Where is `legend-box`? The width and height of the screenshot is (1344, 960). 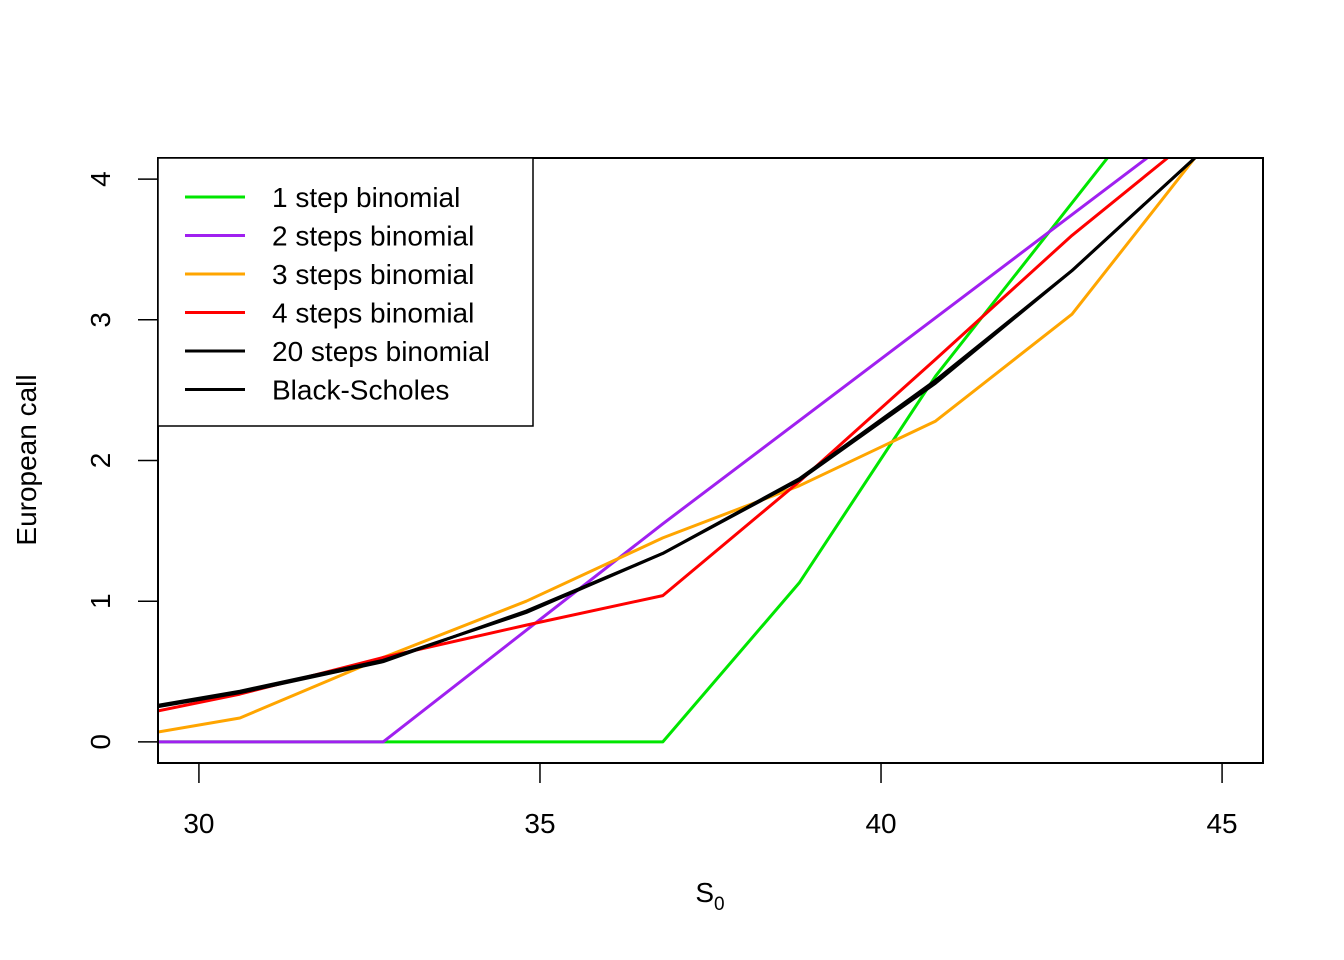
legend-box is located at coordinates (345, 292).